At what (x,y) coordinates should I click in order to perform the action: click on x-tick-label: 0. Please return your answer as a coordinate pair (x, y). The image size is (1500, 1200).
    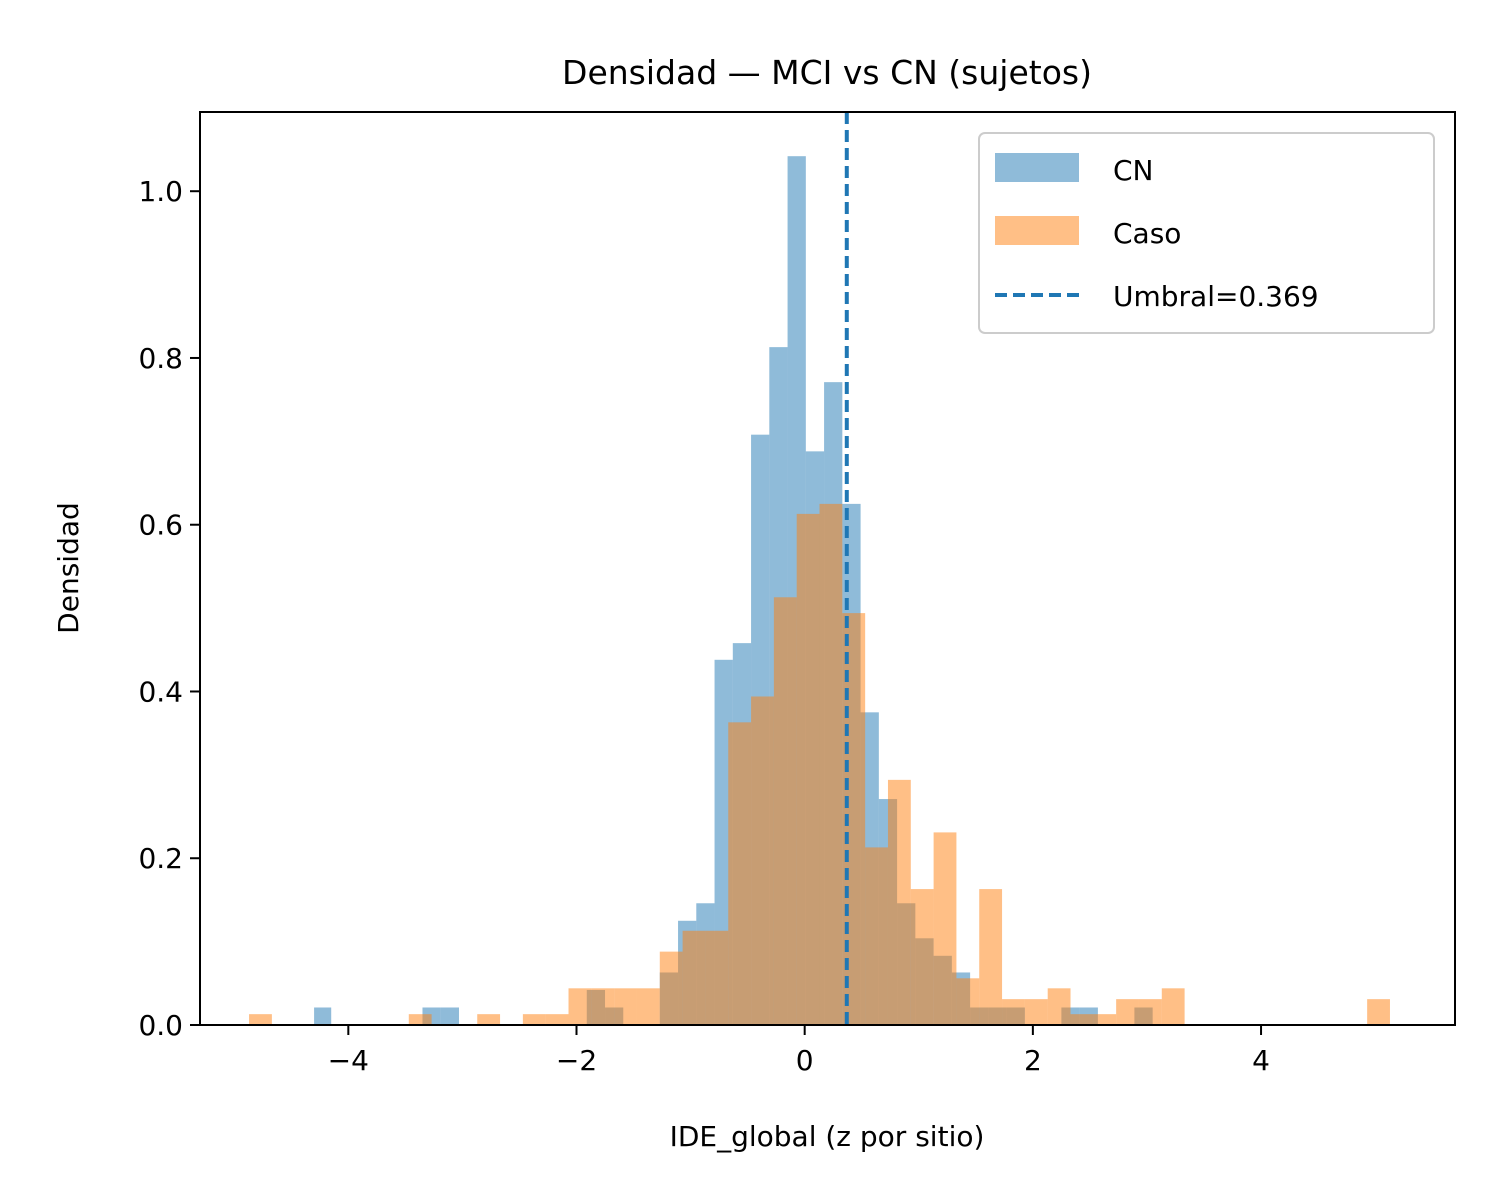
    Looking at the image, I should click on (805, 1060).